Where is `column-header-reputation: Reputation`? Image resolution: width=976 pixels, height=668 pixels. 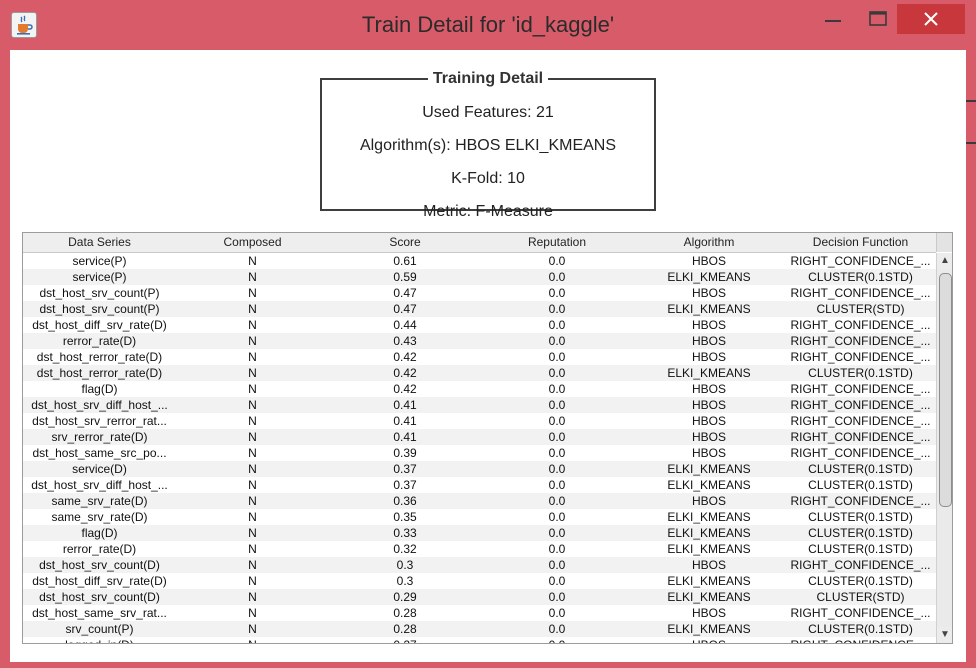
column-header-reputation: Reputation is located at coordinates (557, 242).